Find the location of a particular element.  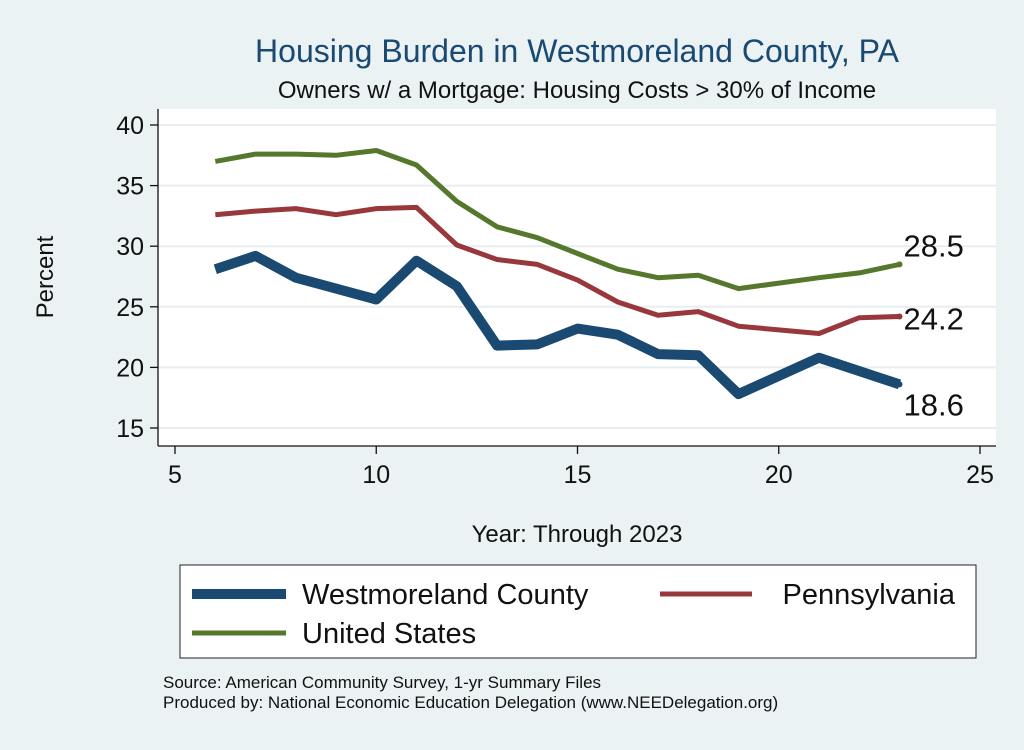

end-labels: 18.6 24.2 28.5 is located at coordinates (934, 325).